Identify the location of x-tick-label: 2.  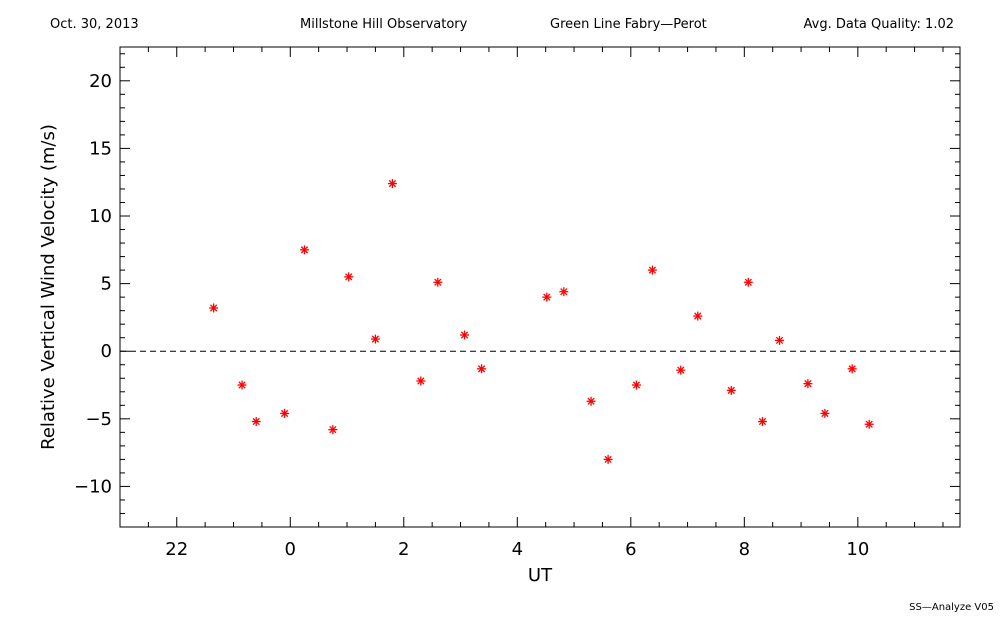
(403, 549).